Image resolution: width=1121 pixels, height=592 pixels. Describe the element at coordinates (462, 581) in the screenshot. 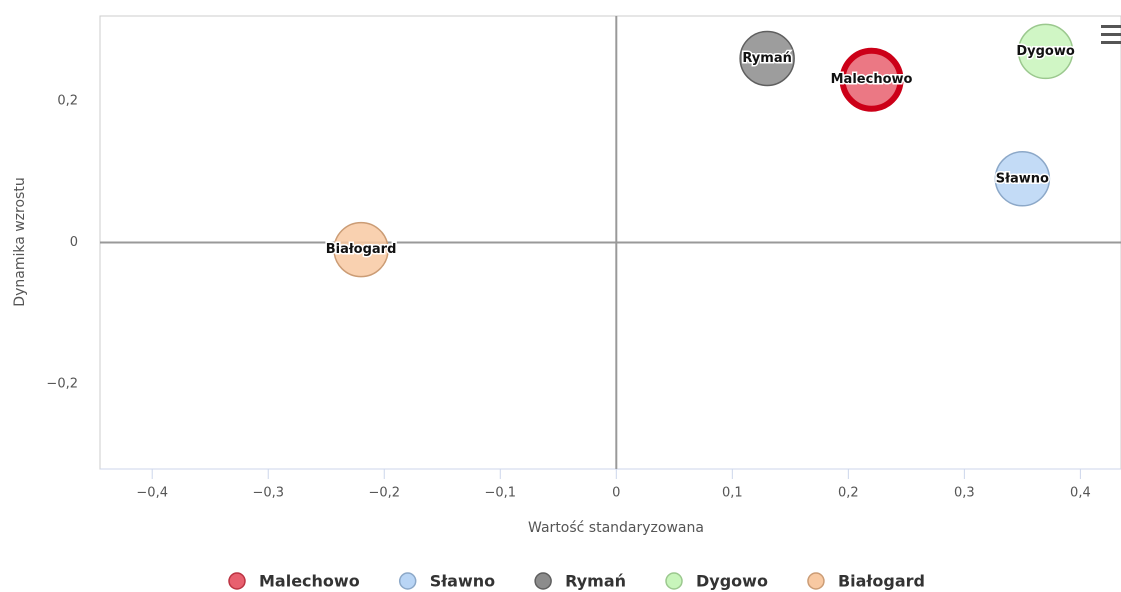

I see `legend-label: Sławno` at that location.